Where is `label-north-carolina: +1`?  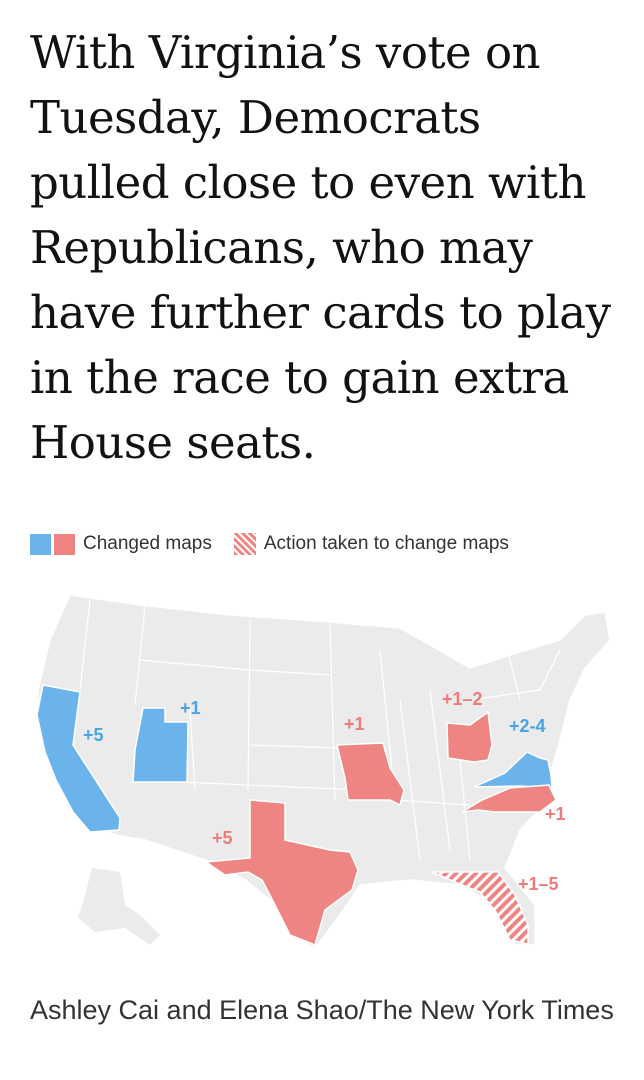
label-north-carolina: +1 is located at coordinates (555, 814).